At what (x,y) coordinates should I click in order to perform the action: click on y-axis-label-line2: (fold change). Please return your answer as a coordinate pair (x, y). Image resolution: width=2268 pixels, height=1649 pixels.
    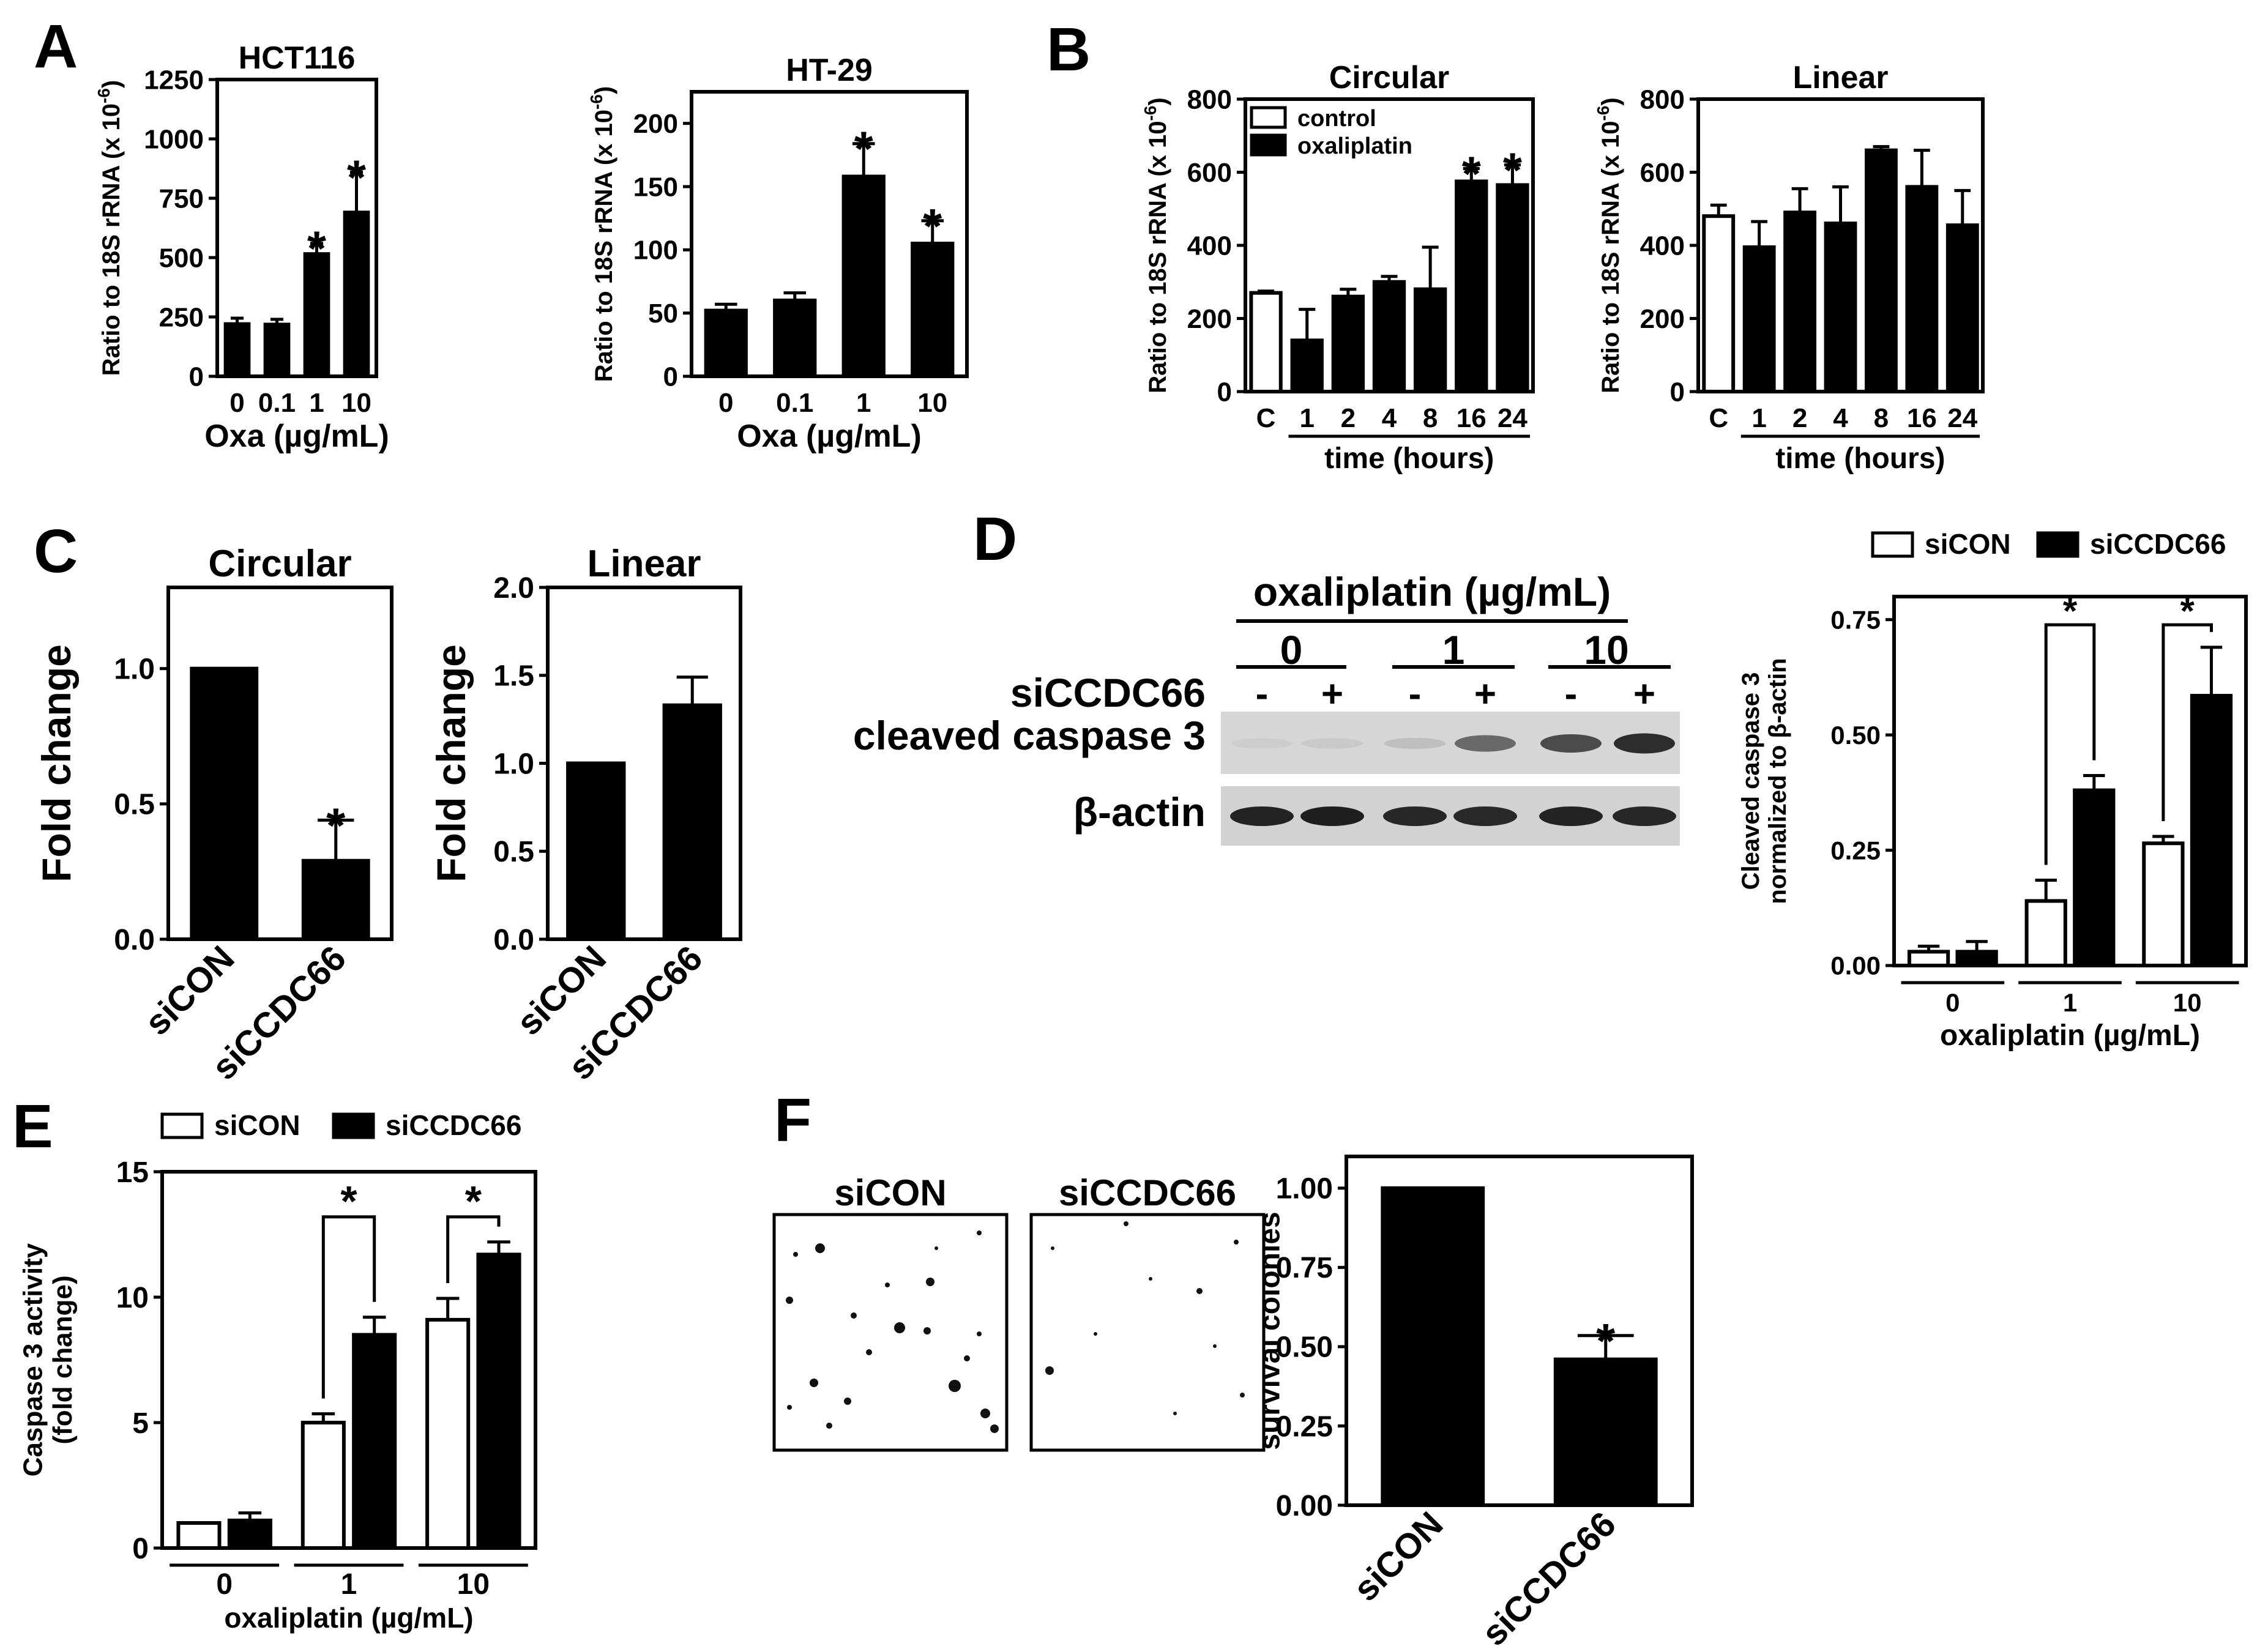
    Looking at the image, I should click on (63, 1359).